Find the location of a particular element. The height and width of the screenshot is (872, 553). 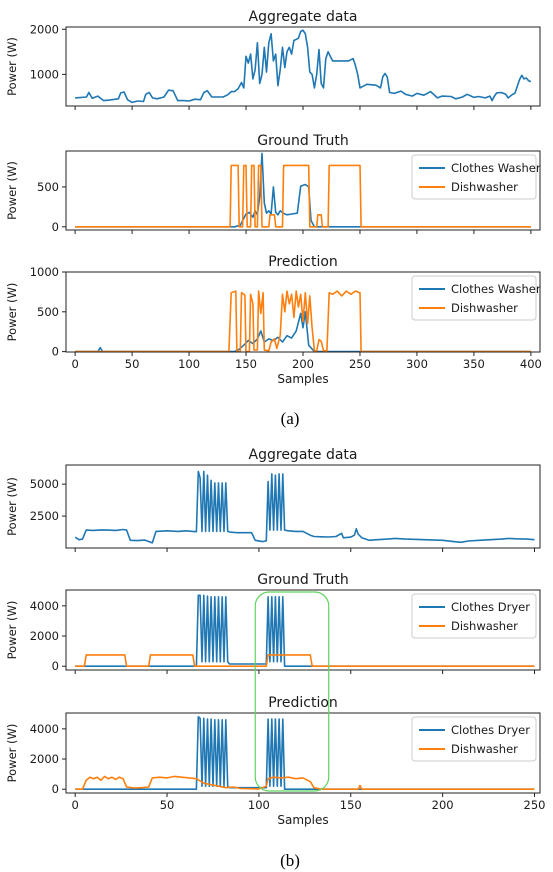

highlight-box is located at coordinates (292, 691).